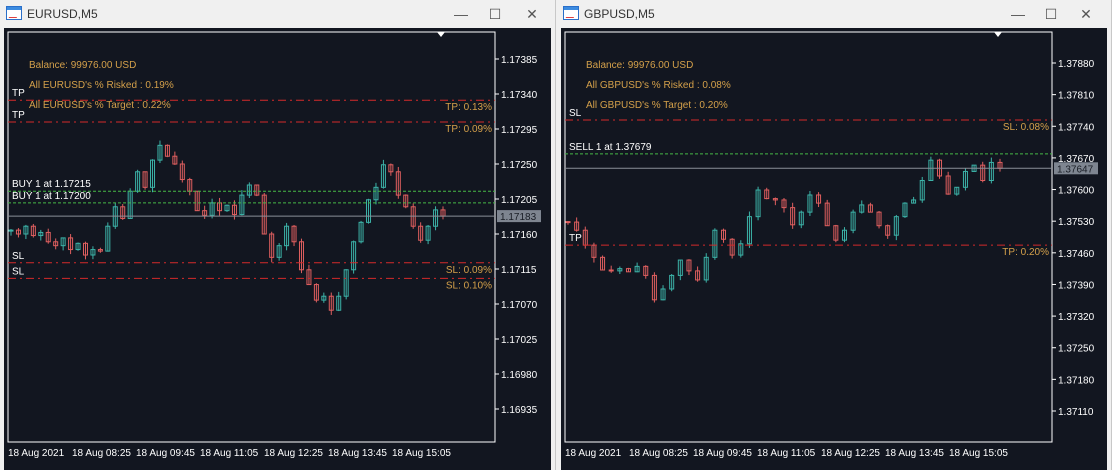 Image resolution: width=1112 pixels, height=470 pixels. Describe the element at coordinates (519, 410) in the screenshot. I see `y-axis-label: 1.16935` at that location.